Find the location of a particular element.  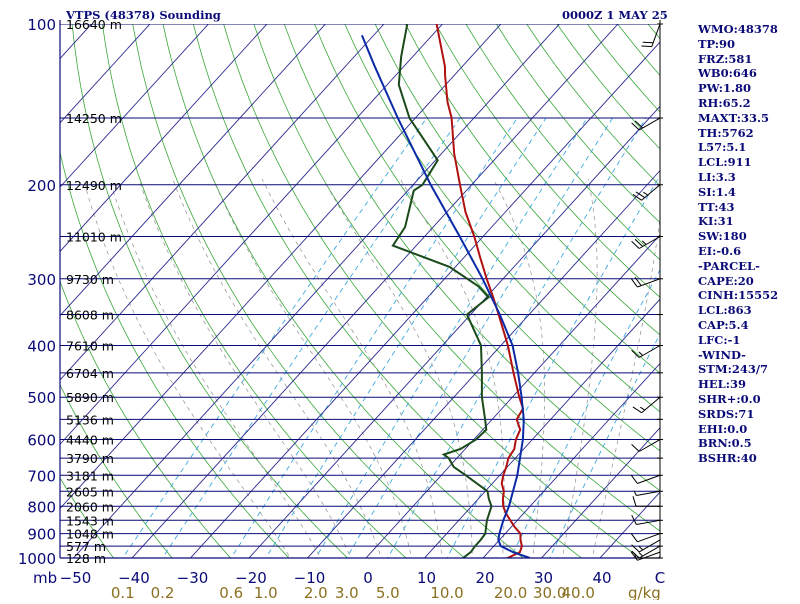

index-line: BRN:0.5 is located at coordinates (748, 443).